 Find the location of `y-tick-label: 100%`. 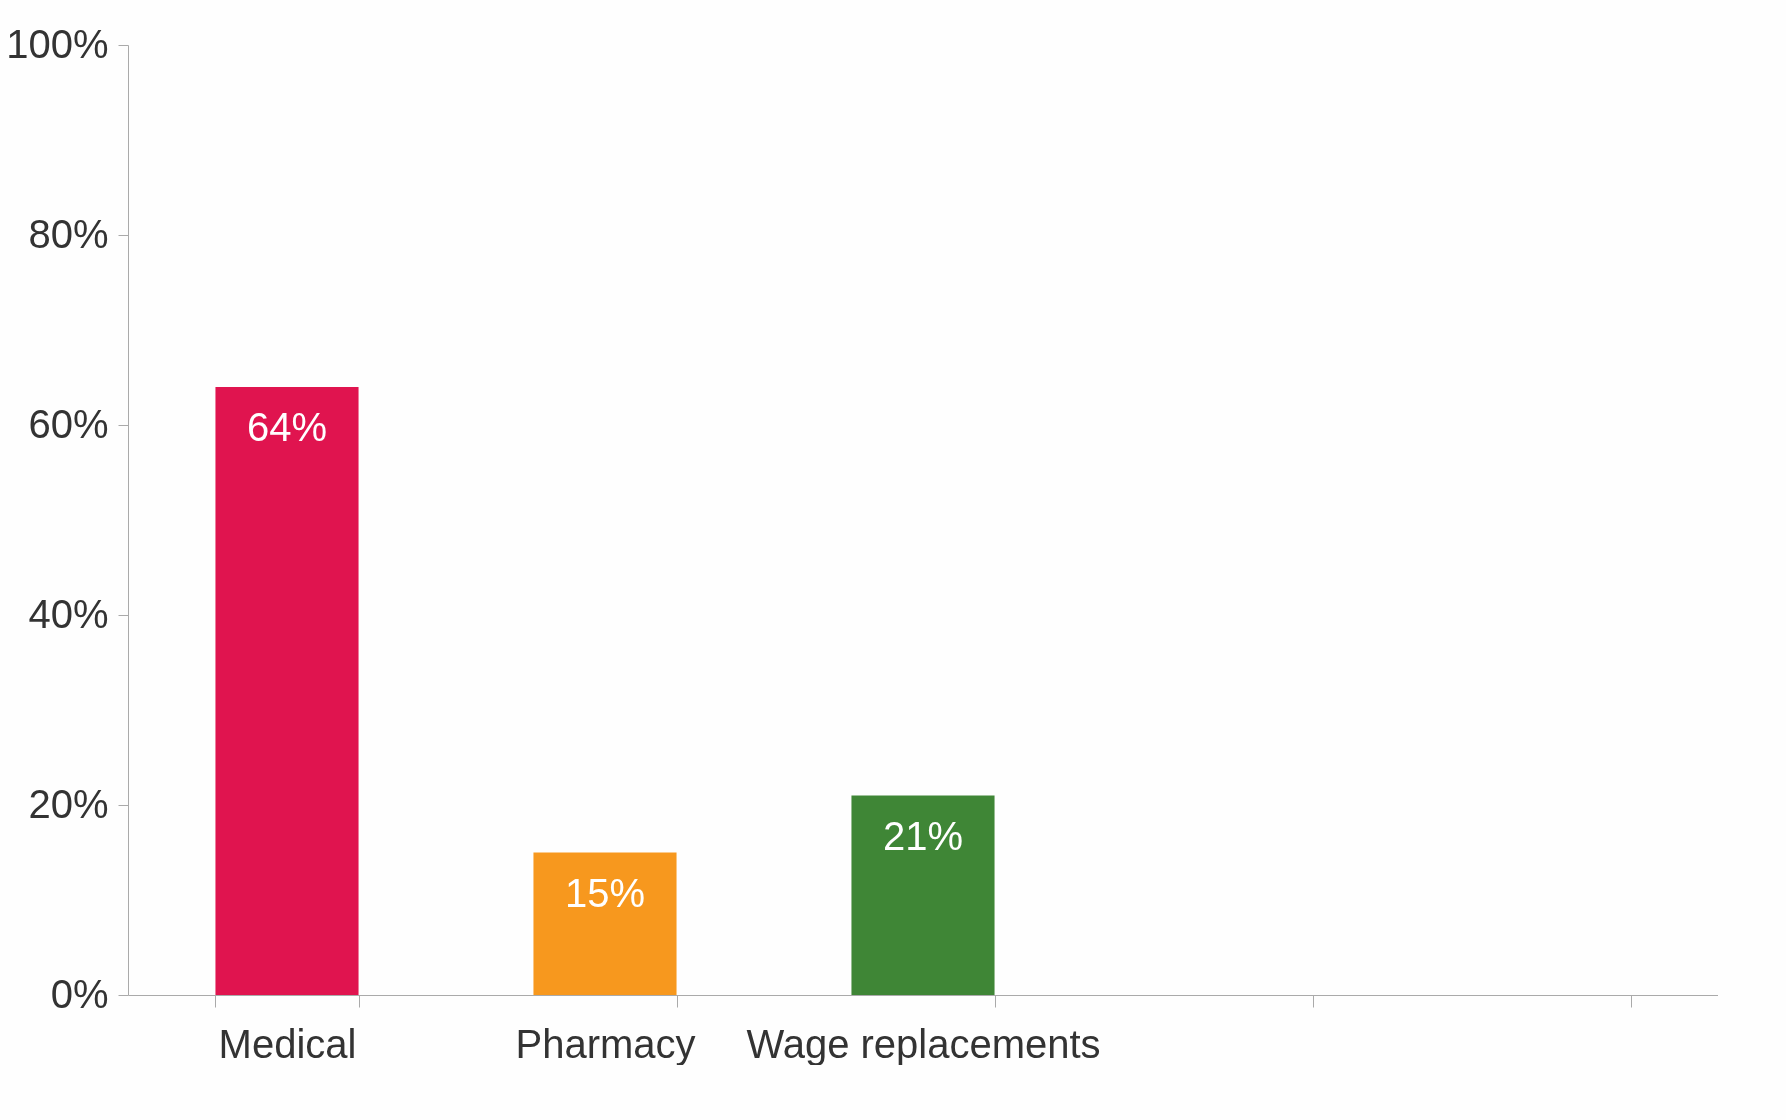

y-tick-label: 100% is located at coordinates (57, 43).